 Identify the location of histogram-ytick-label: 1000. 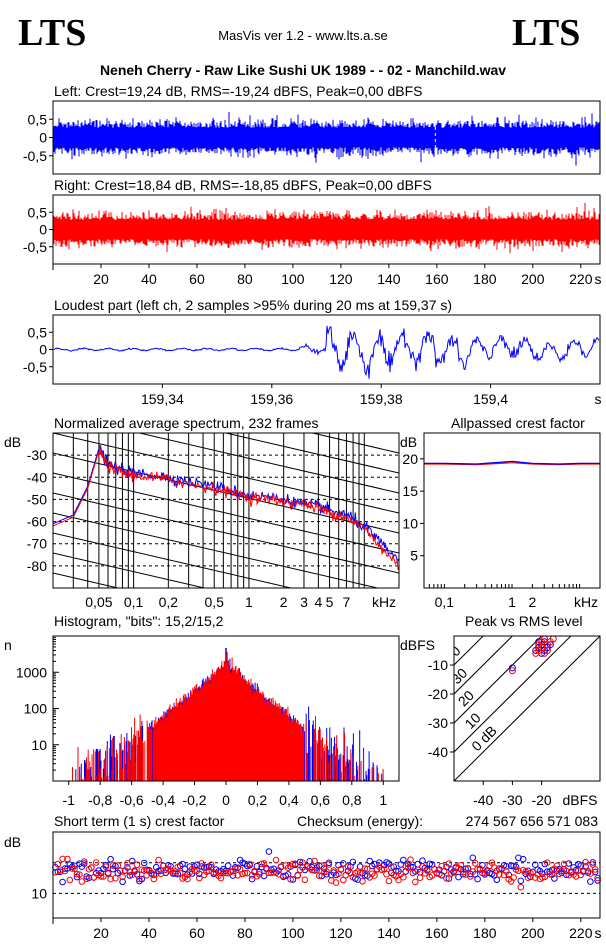
(31, 672).